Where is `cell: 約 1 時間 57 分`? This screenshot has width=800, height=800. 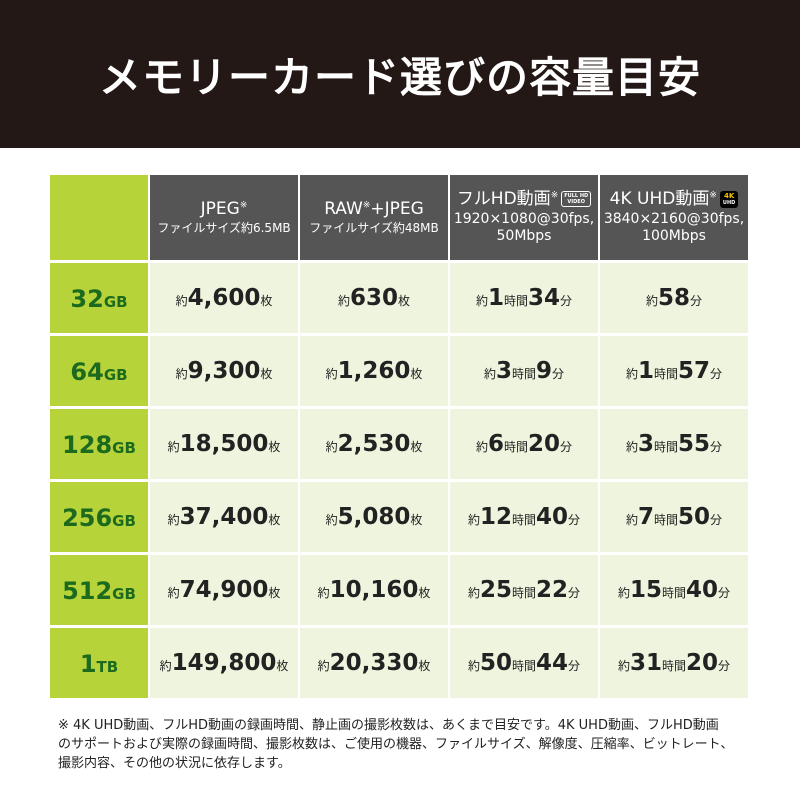
cell: 約 1 時間 57 分 is located at coordinates (674, 371).